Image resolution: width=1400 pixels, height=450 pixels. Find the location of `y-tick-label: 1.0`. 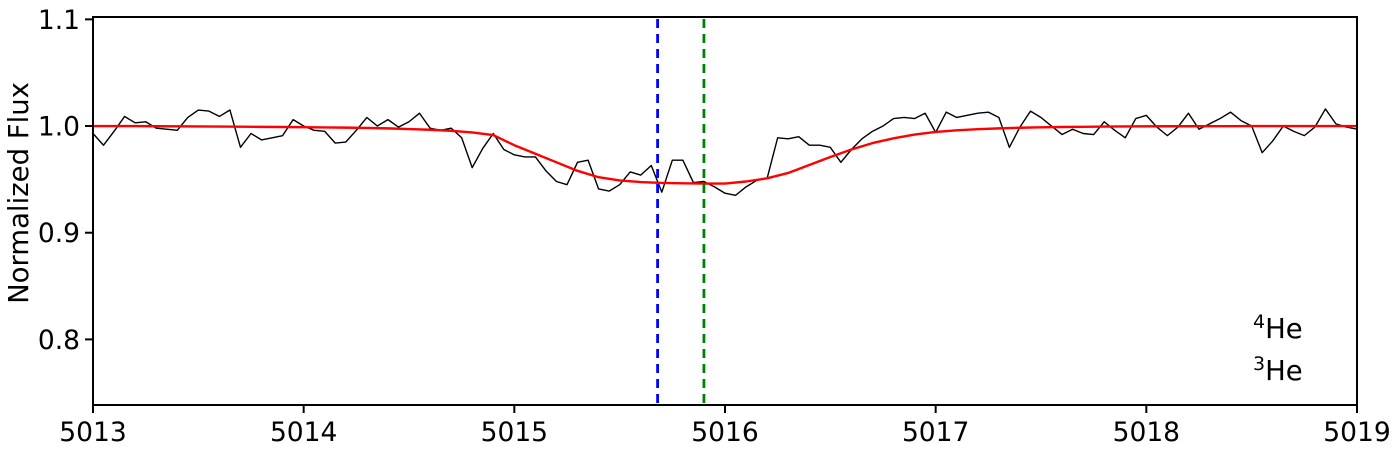

y-tick-label: 1.0 is located at coordinates (59, 127).